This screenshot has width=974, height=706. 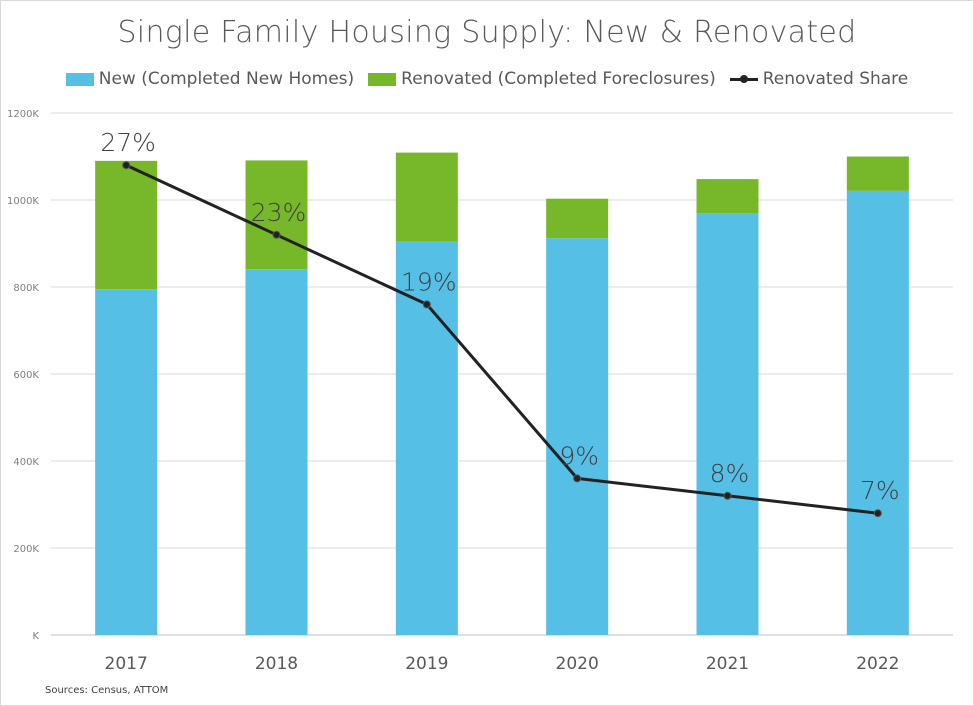 What do you see at coordinates (23, 114) in the screenshot?
I see `y-tick-label: 1200K` at bounding box center [23, 114].